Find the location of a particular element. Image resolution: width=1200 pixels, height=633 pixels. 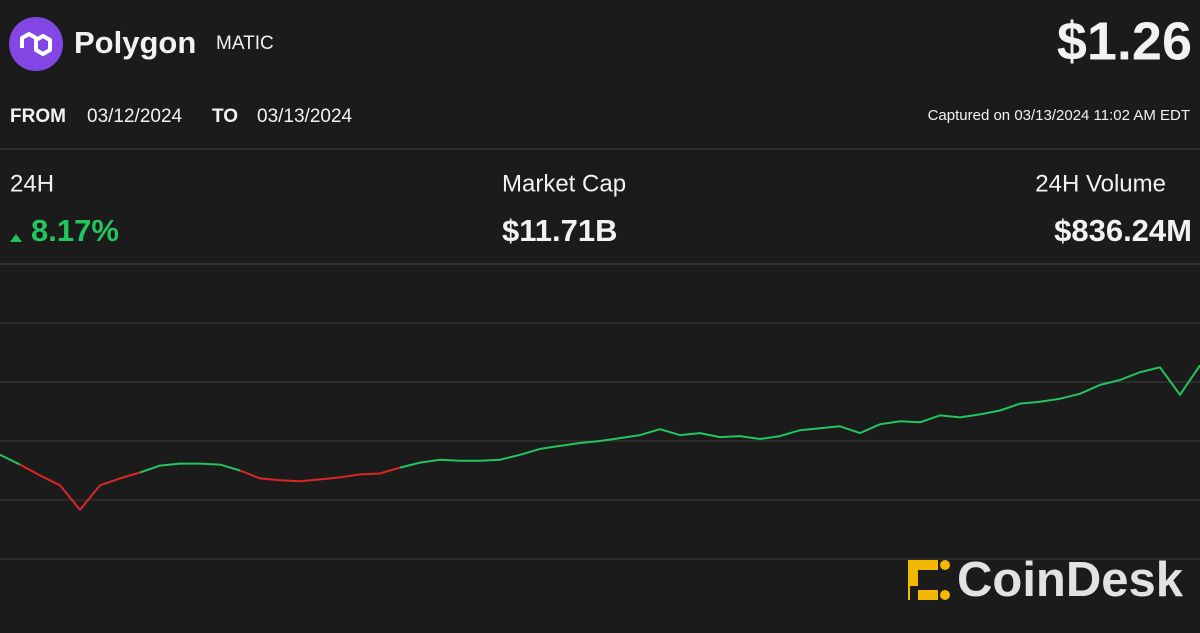

stat-label: Market Cap is located at coordinates (564, 183).